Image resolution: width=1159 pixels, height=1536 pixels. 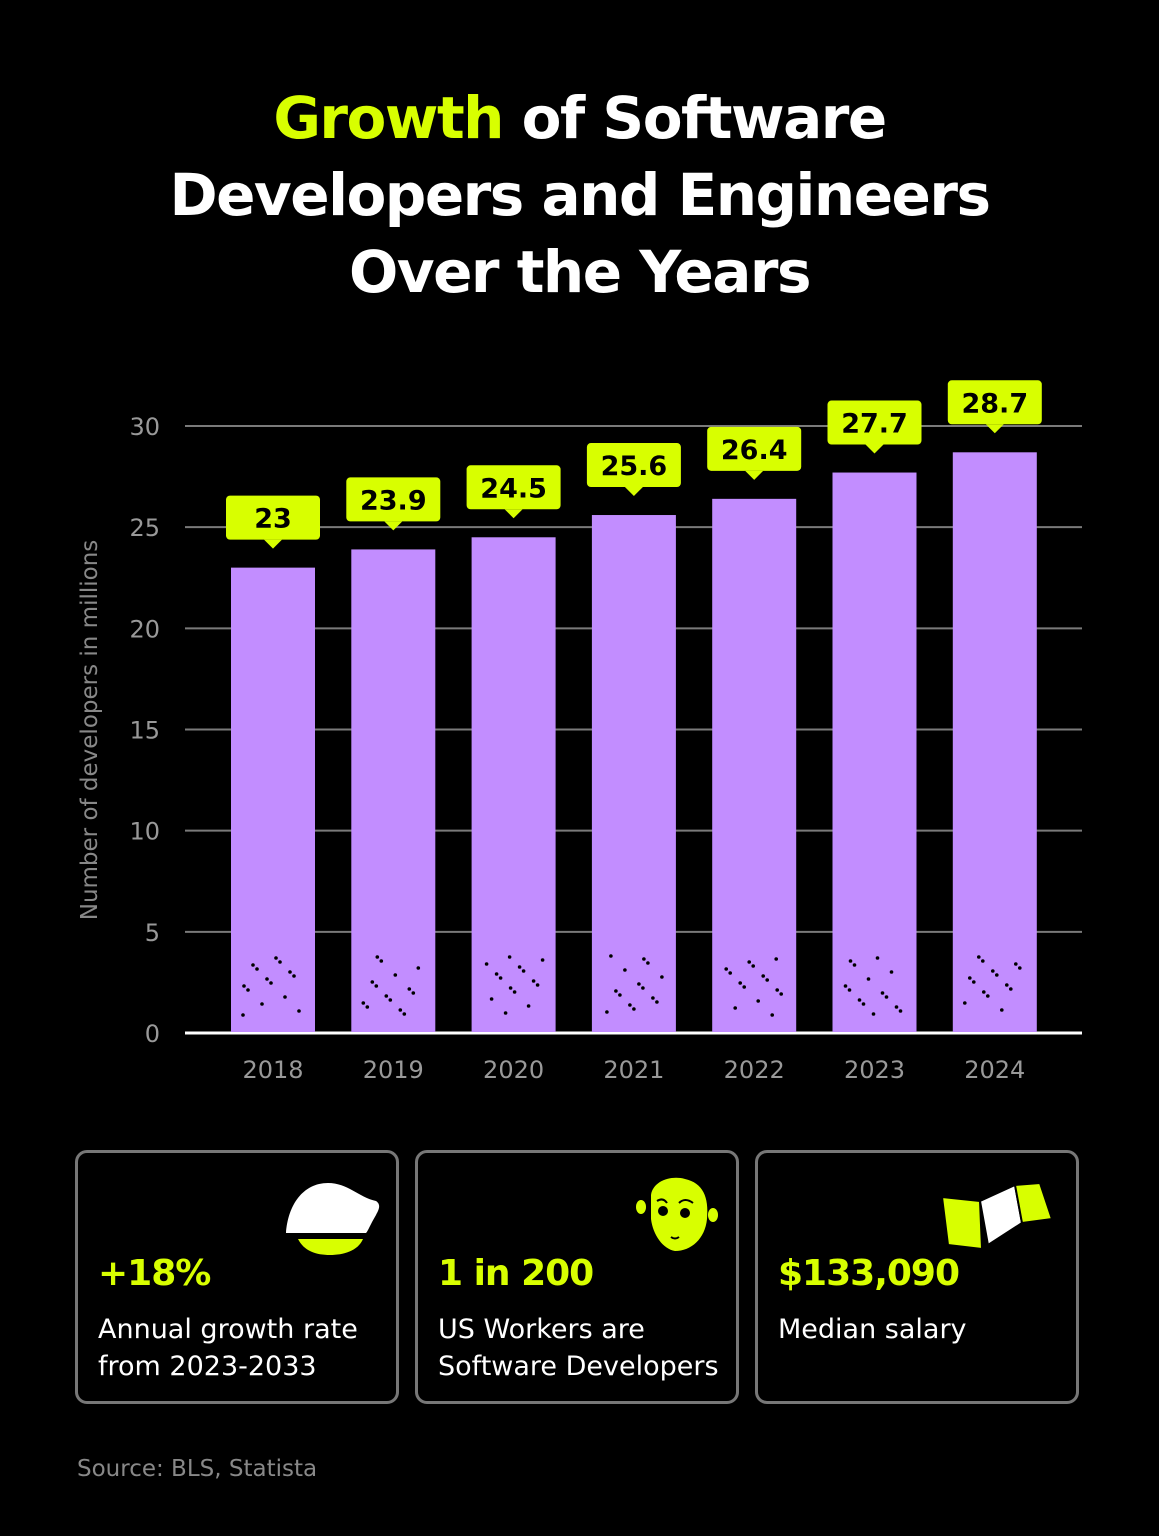 I want to click on source-note: Source: BLS, Statista, so click(x=197, y=1469).